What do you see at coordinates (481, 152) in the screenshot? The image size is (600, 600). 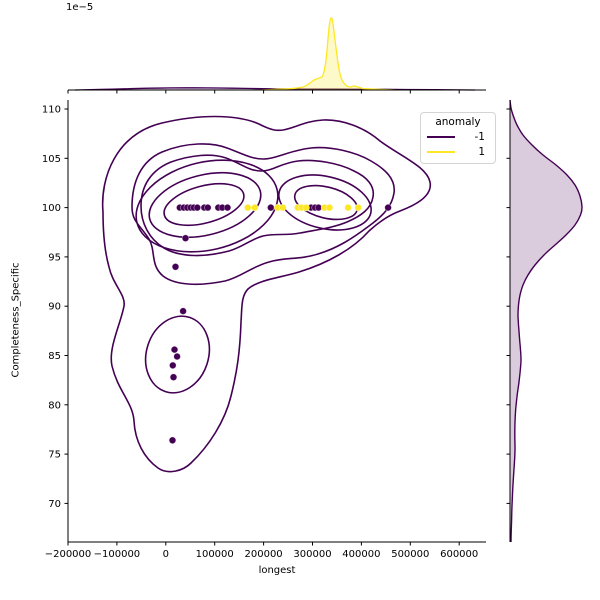 I see `legend-label-1: 1` at bounding box center [481, 152].